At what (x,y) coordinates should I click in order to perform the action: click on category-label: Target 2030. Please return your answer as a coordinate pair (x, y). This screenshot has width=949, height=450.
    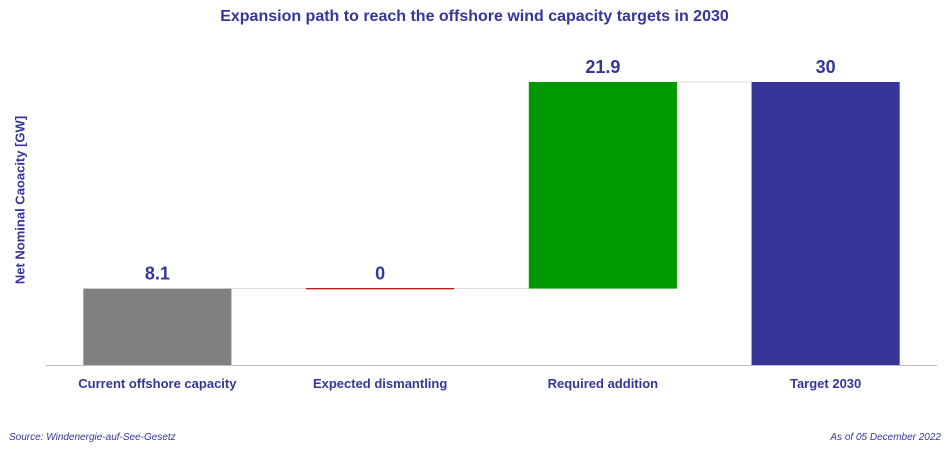
    Looking at the image, I should click on (825, 383).